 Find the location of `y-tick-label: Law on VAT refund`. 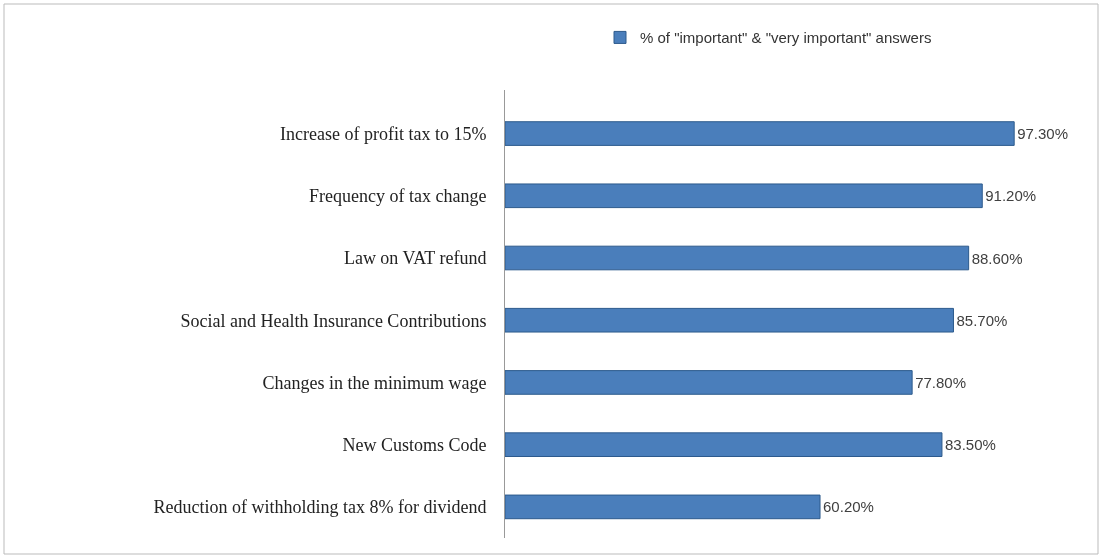

y-tick-label: Law on VAT refund is located at coordinates (415, 258).